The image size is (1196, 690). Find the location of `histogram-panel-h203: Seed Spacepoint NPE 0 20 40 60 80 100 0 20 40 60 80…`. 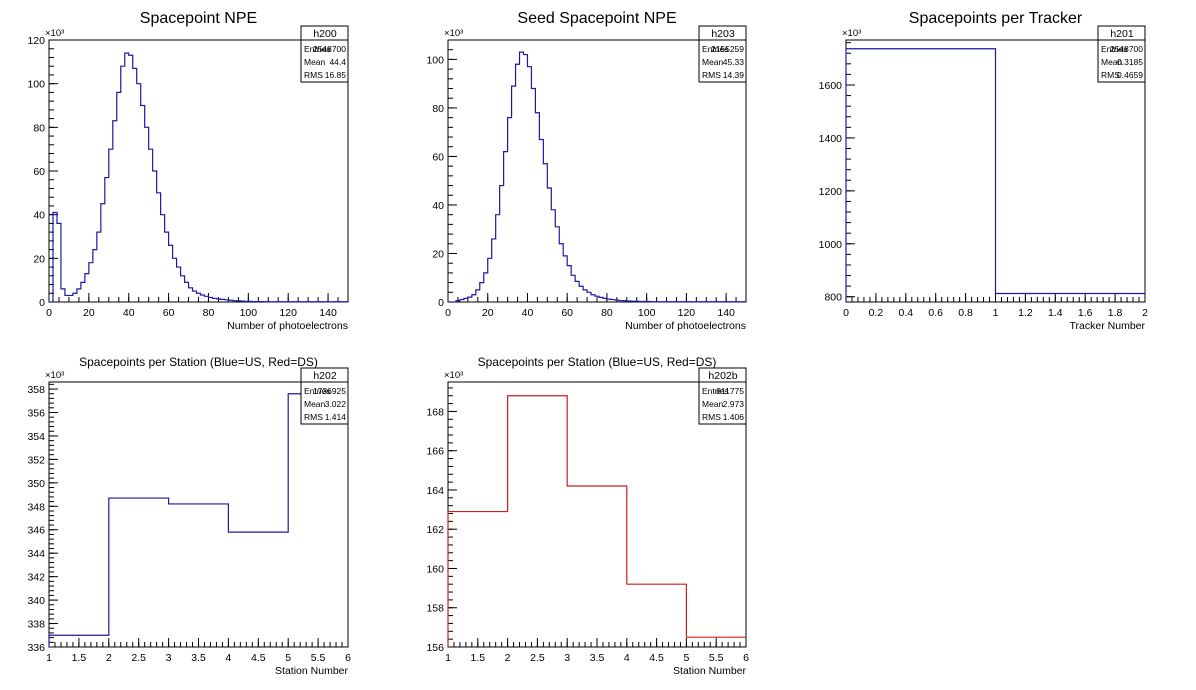

histogram-panel-h203: Seed Spacepoint NPE 0 20 40 60 80 100 0 20 40 60 80… is located at coordinates (586, 171).